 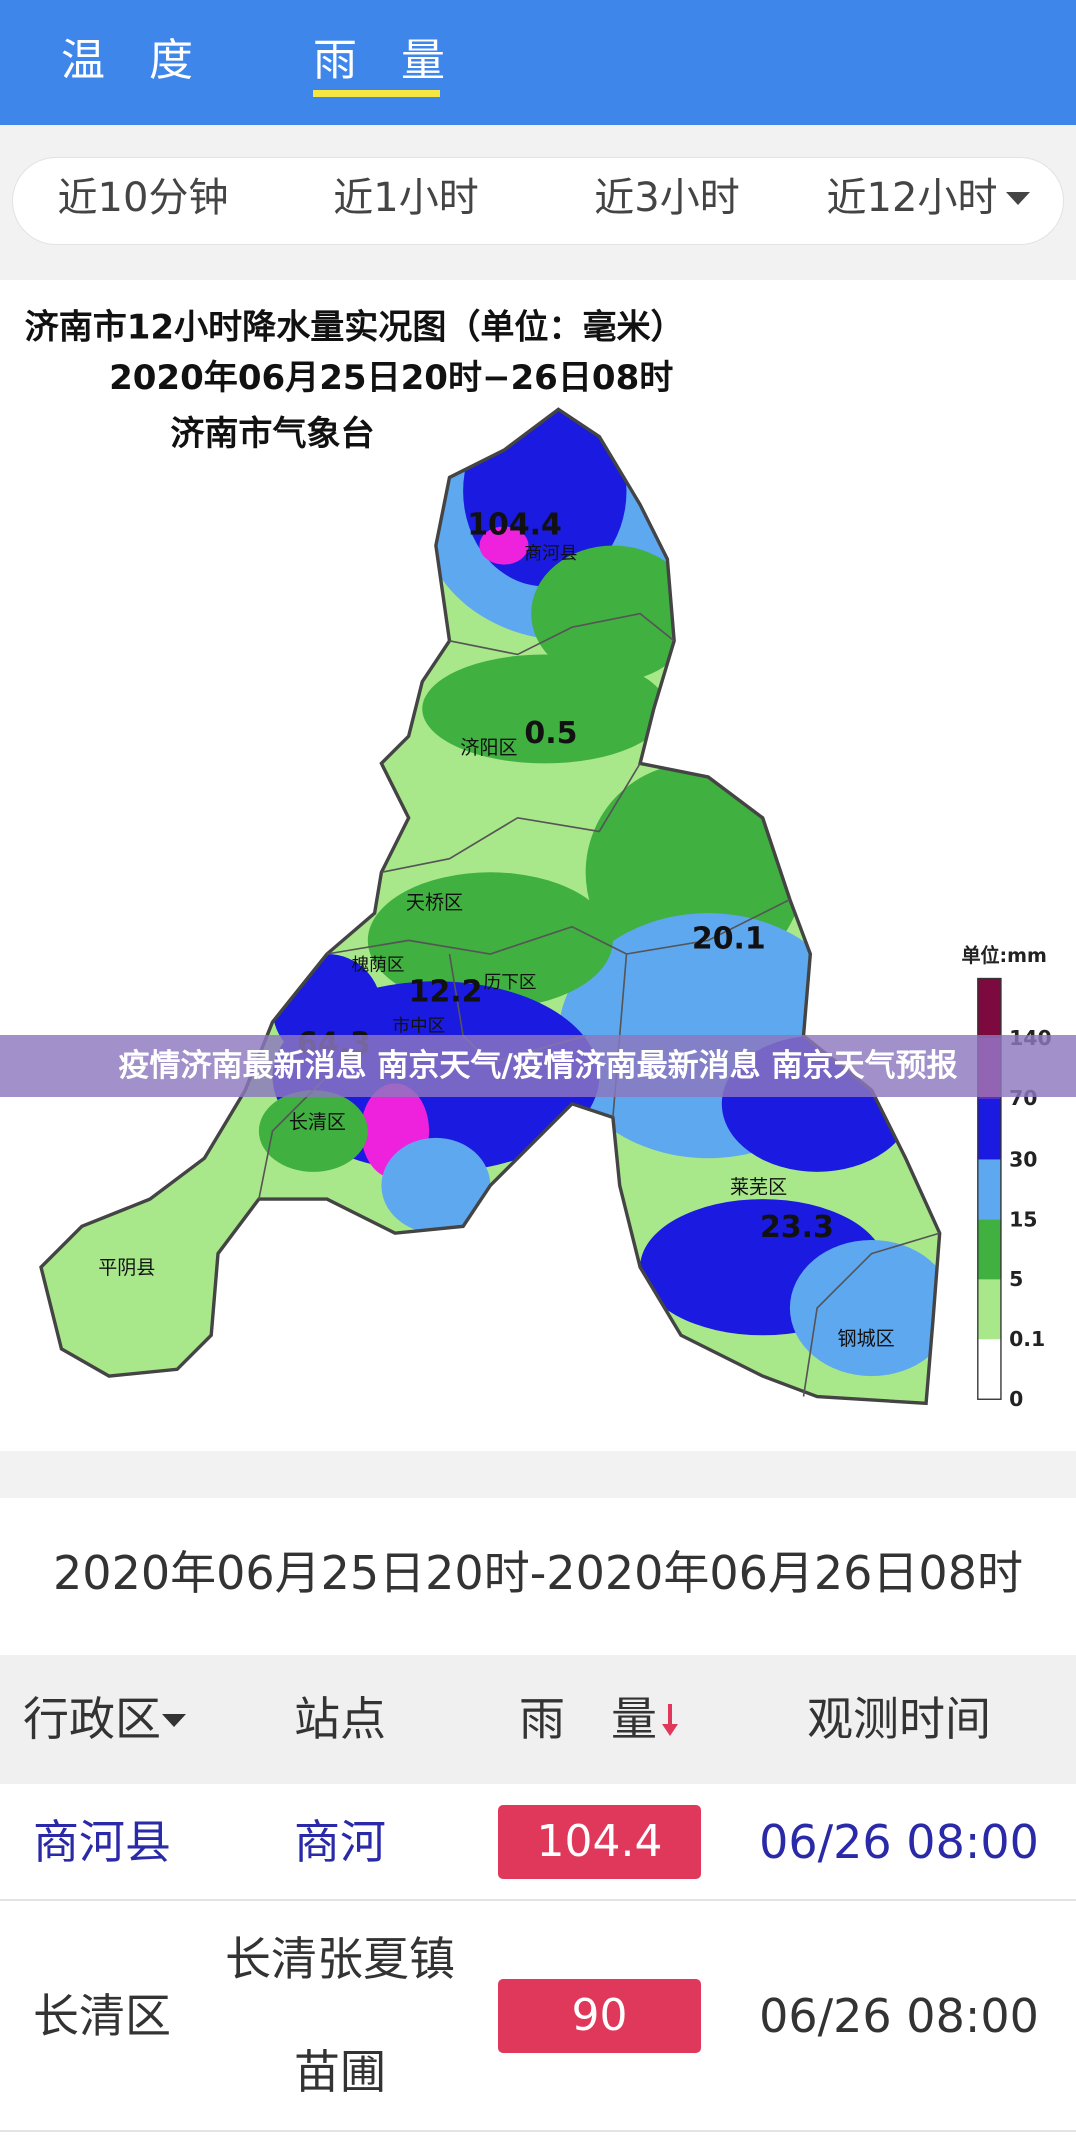 I want to click on map-place-label: 槐荫区, so click(x=377, y=964).